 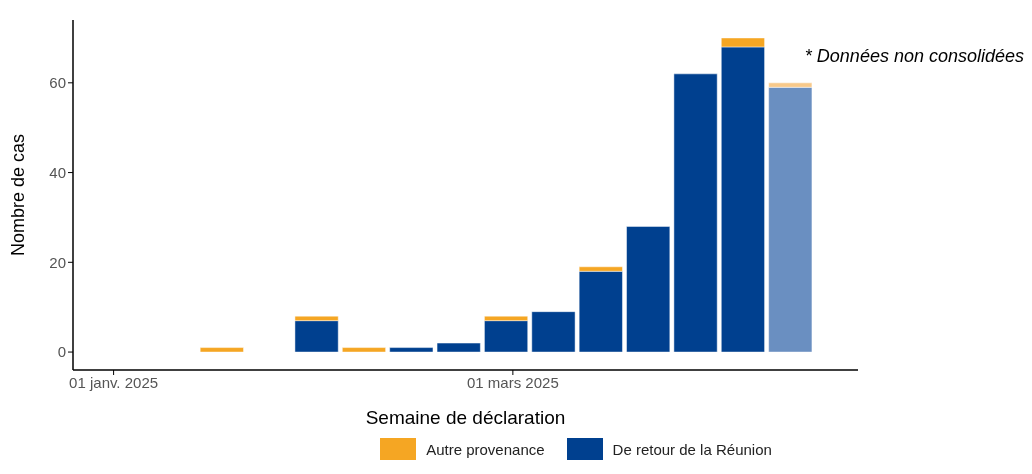 What do you see at coordinates (114, 382) in the screenshot?
I see `x-tick-label: 01 janv. 2025` at bounding box center [114, 382].